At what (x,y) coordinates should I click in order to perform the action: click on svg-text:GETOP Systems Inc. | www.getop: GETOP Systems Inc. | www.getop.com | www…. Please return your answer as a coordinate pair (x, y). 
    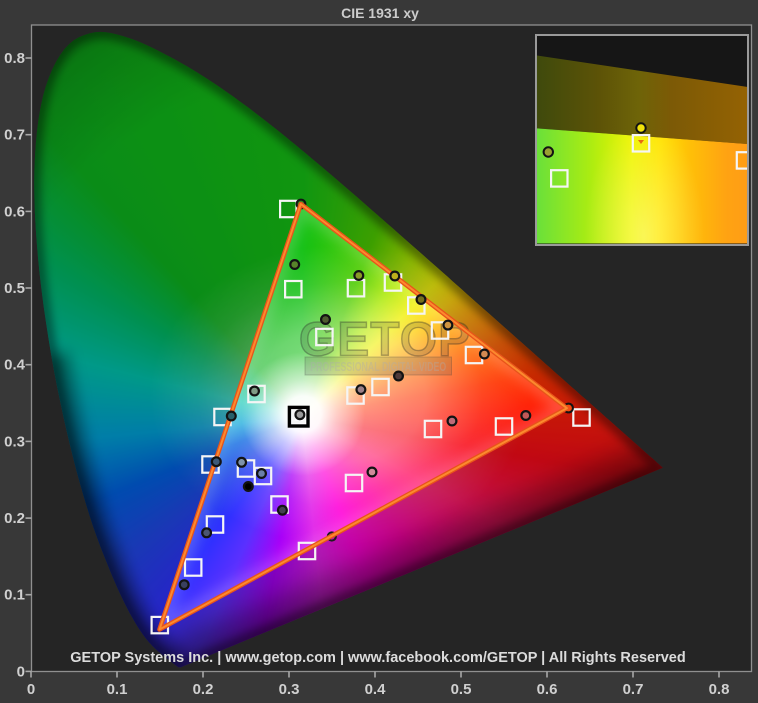
    Looking at the image, I should click on (377, 658).